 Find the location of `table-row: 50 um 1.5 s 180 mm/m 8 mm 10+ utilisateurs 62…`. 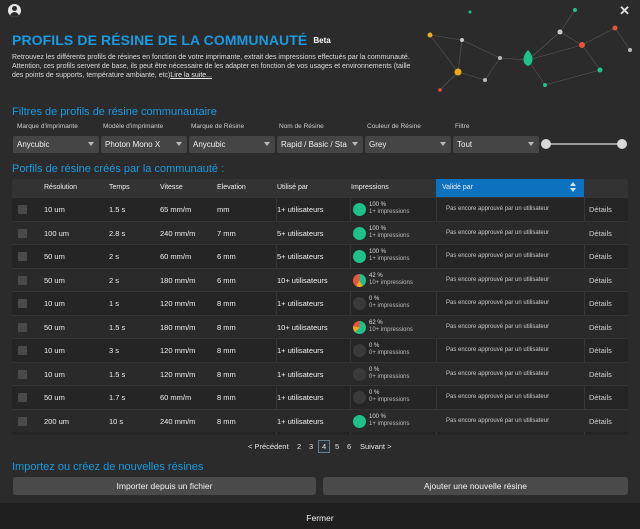

table-row: 50 um 1.5 s 180 mm/m 8 mm 10+ utilisateurs 62… is located at coordinates (320, 326).